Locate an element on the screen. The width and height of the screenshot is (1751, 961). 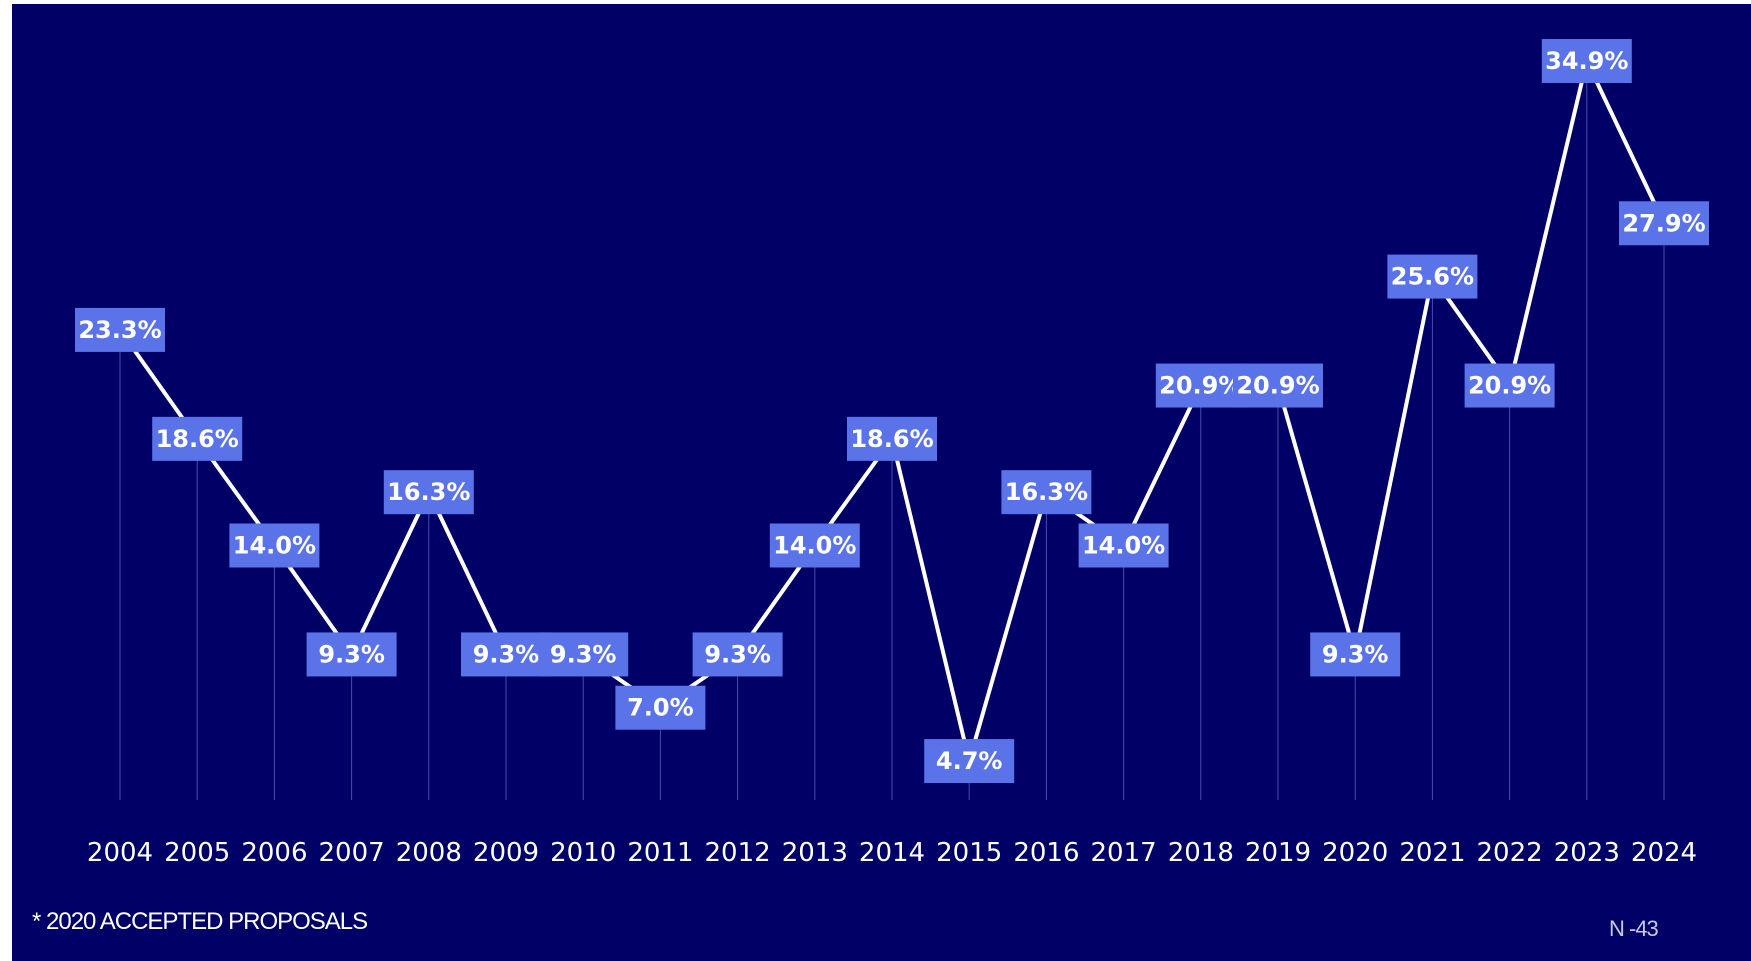
x-tick-label: 2018 is located at coordinates (1201, 853).